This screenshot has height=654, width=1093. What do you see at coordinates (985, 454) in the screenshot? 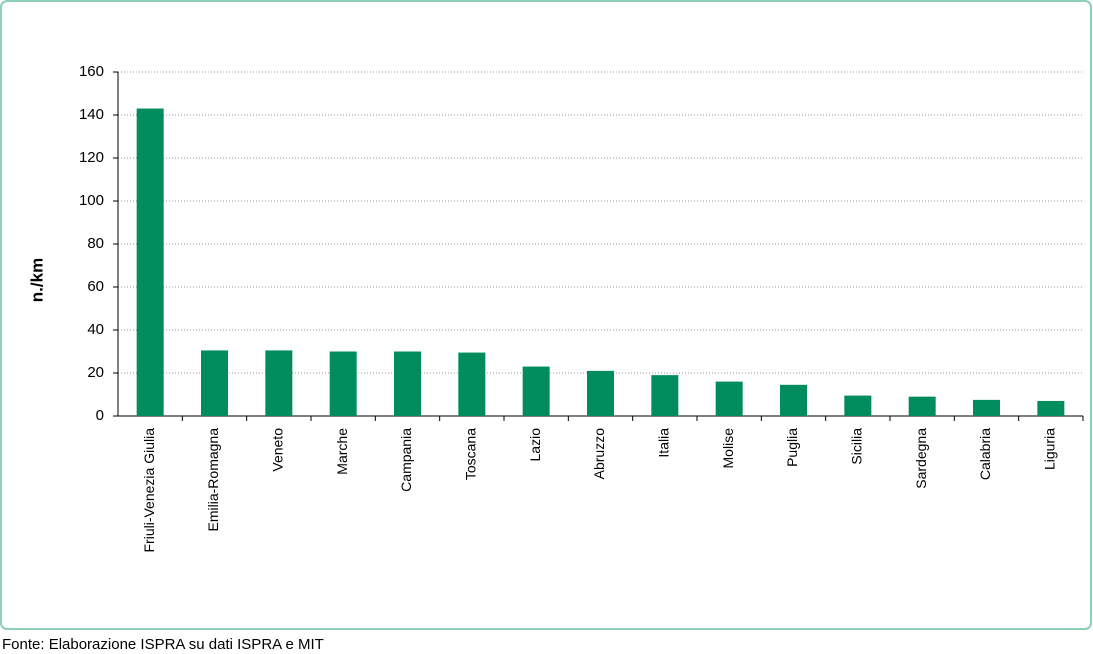
I see `x-tick-label: Calabria` at bounding box center [985, 454].